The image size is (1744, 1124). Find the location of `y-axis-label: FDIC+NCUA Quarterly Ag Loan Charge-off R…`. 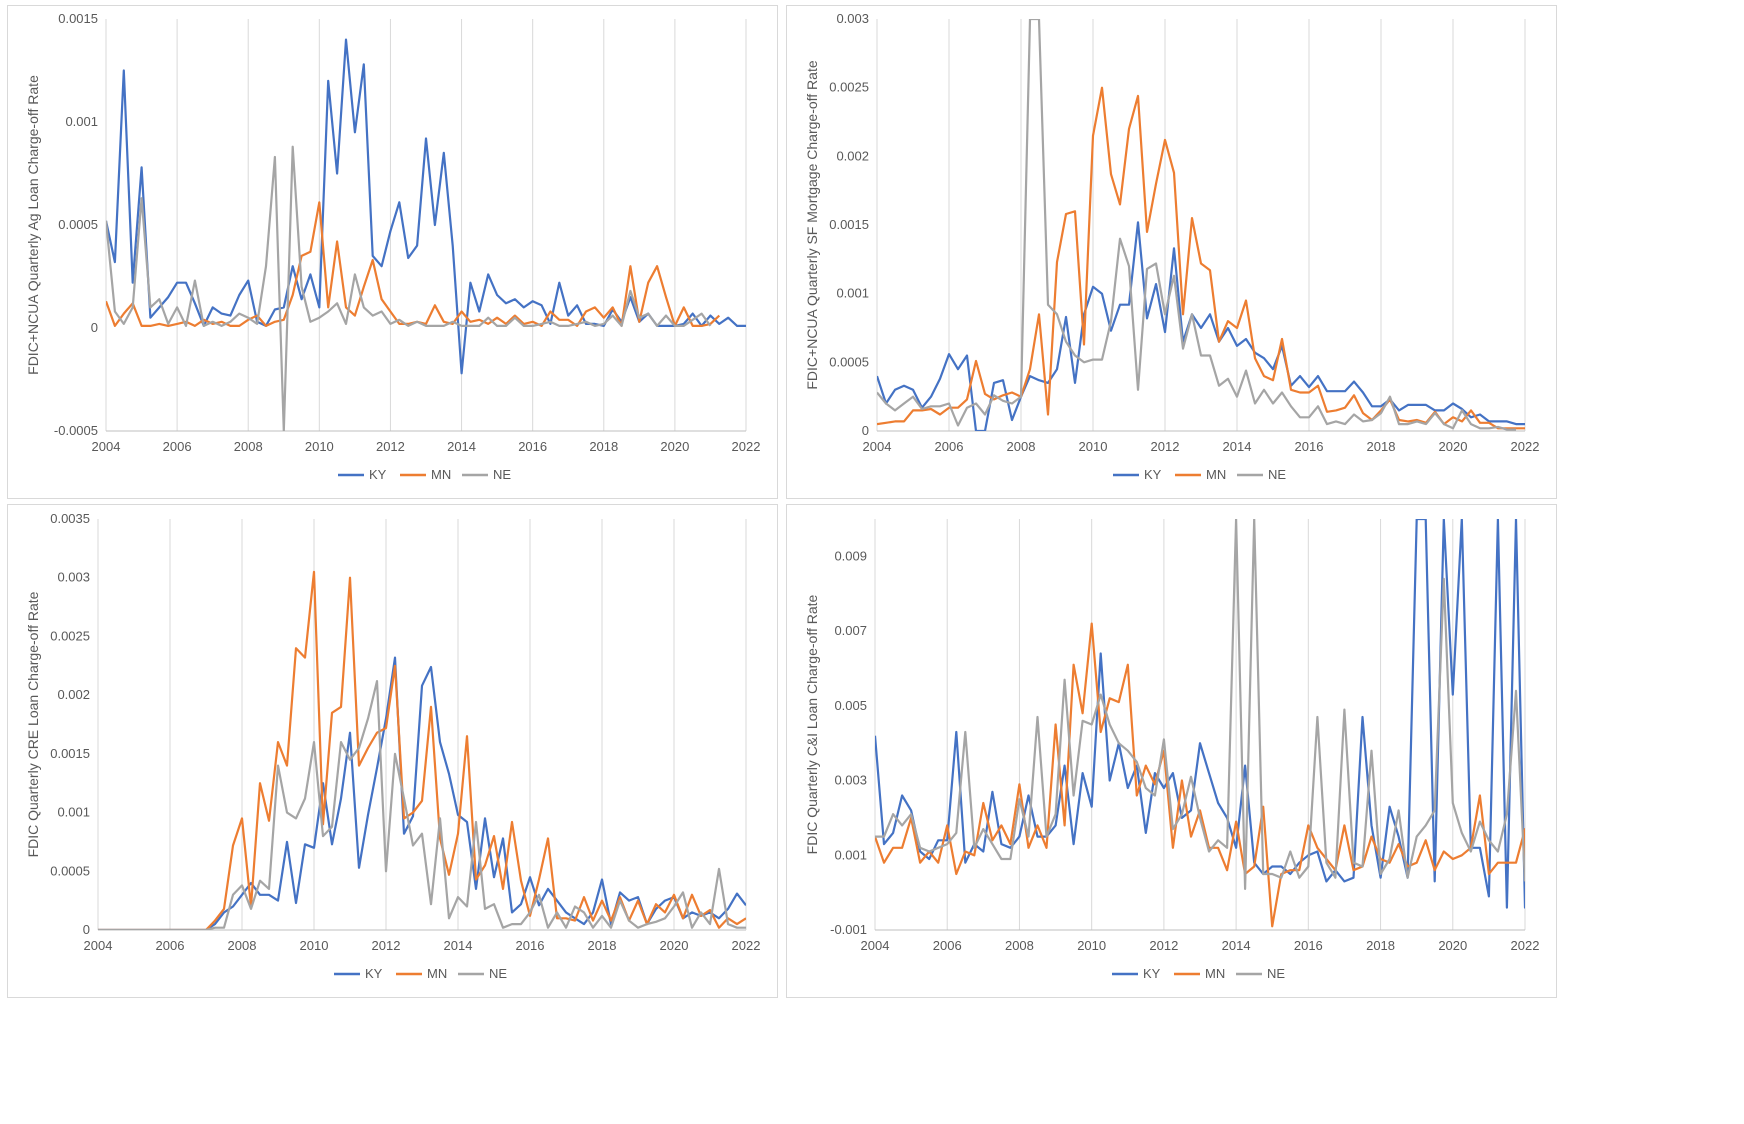

y-axis-label: FDIC+NCUA Quarterly Ag Loan Charge-off R… is located at coordinates (33, 225).